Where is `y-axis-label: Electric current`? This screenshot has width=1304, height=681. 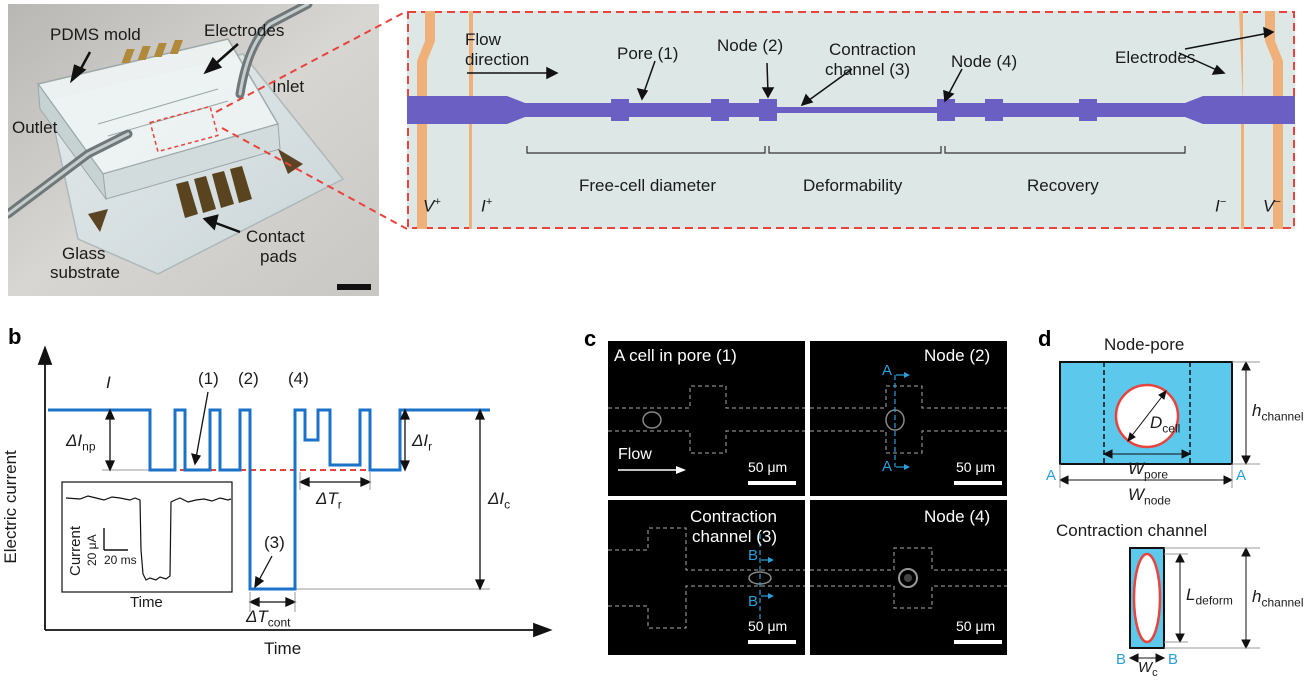
y-axis-label: Electric current is located at coordinates (10, 507).